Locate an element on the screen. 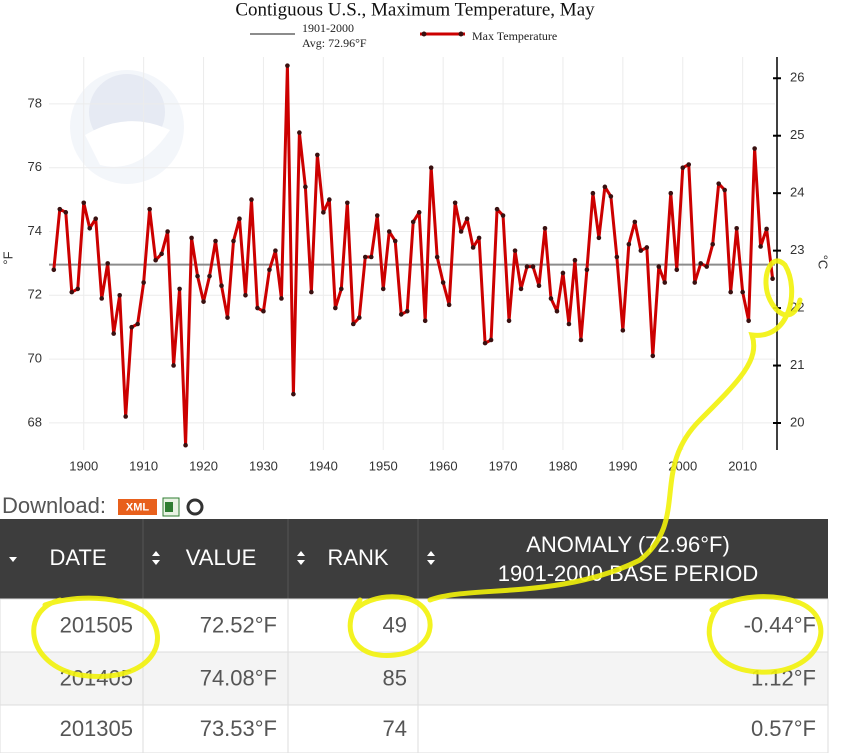 The width and height of the screenshot is (843, 753). y-tick-label: 68 is located at coordinates (35, 421).